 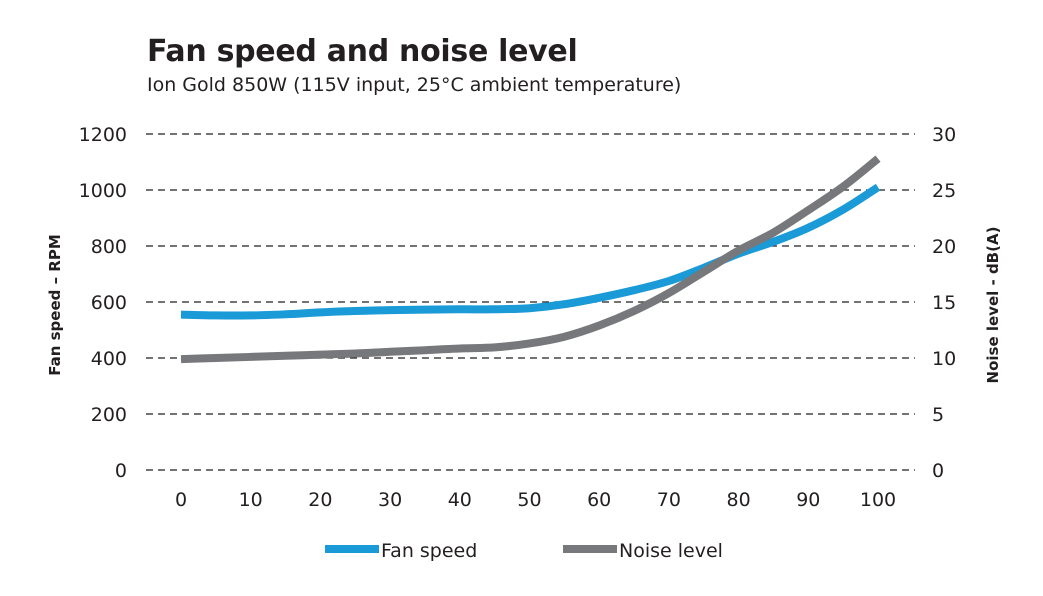 I want to click on legend-label: Fan speed, so click(x=429, y=551).